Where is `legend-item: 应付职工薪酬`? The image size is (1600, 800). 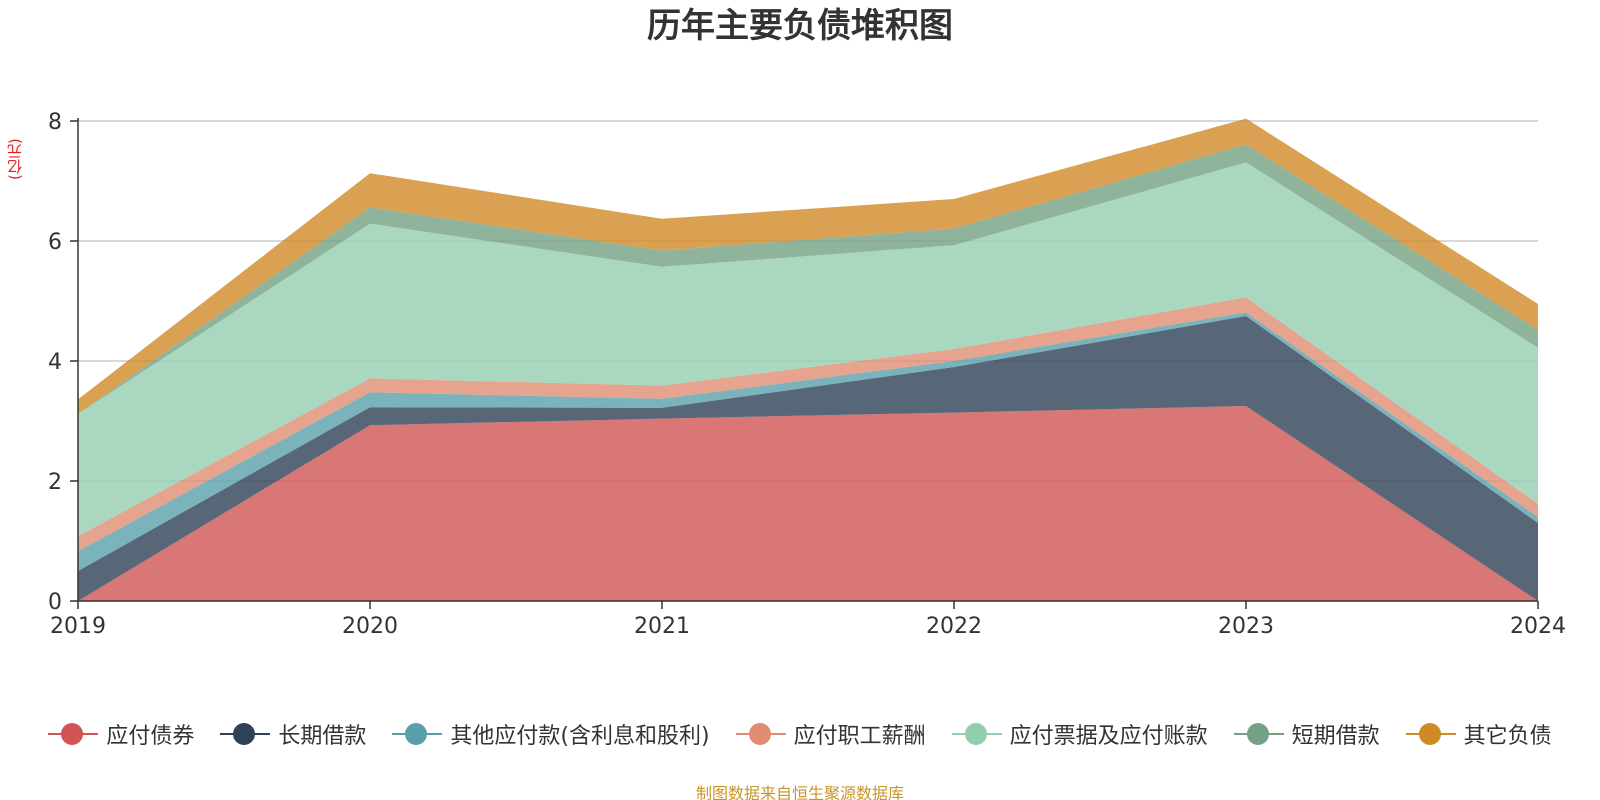 legend-item: 应付职工薪酬 is located at coordinates (830, 734).